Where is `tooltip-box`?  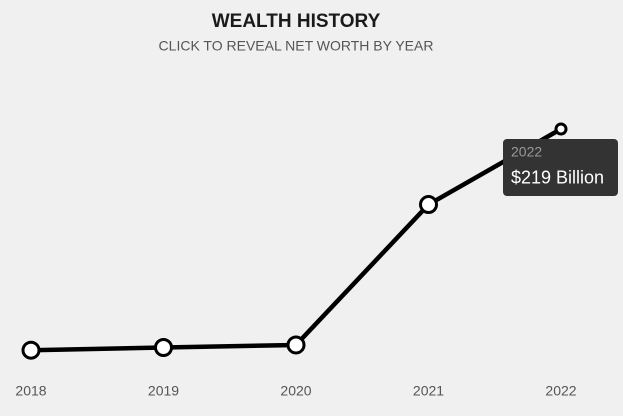 tooltip-box is located at coordinates (560, 167).